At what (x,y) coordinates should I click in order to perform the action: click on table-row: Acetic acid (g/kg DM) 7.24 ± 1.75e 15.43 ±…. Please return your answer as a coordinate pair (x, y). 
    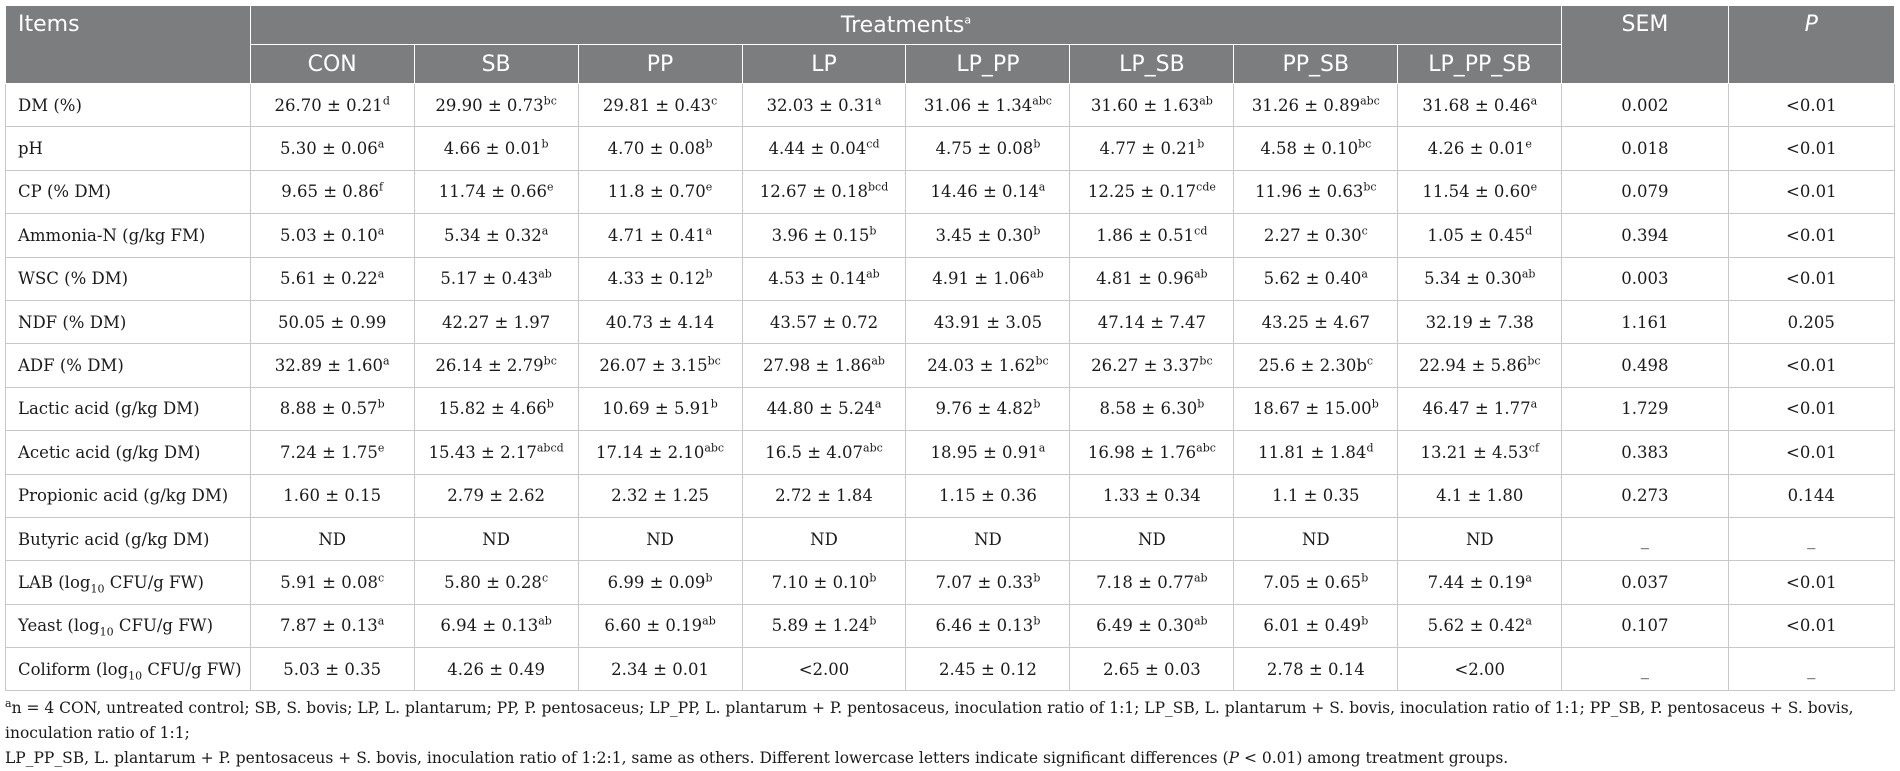
    Looking at the image, I should click on (950, 452).